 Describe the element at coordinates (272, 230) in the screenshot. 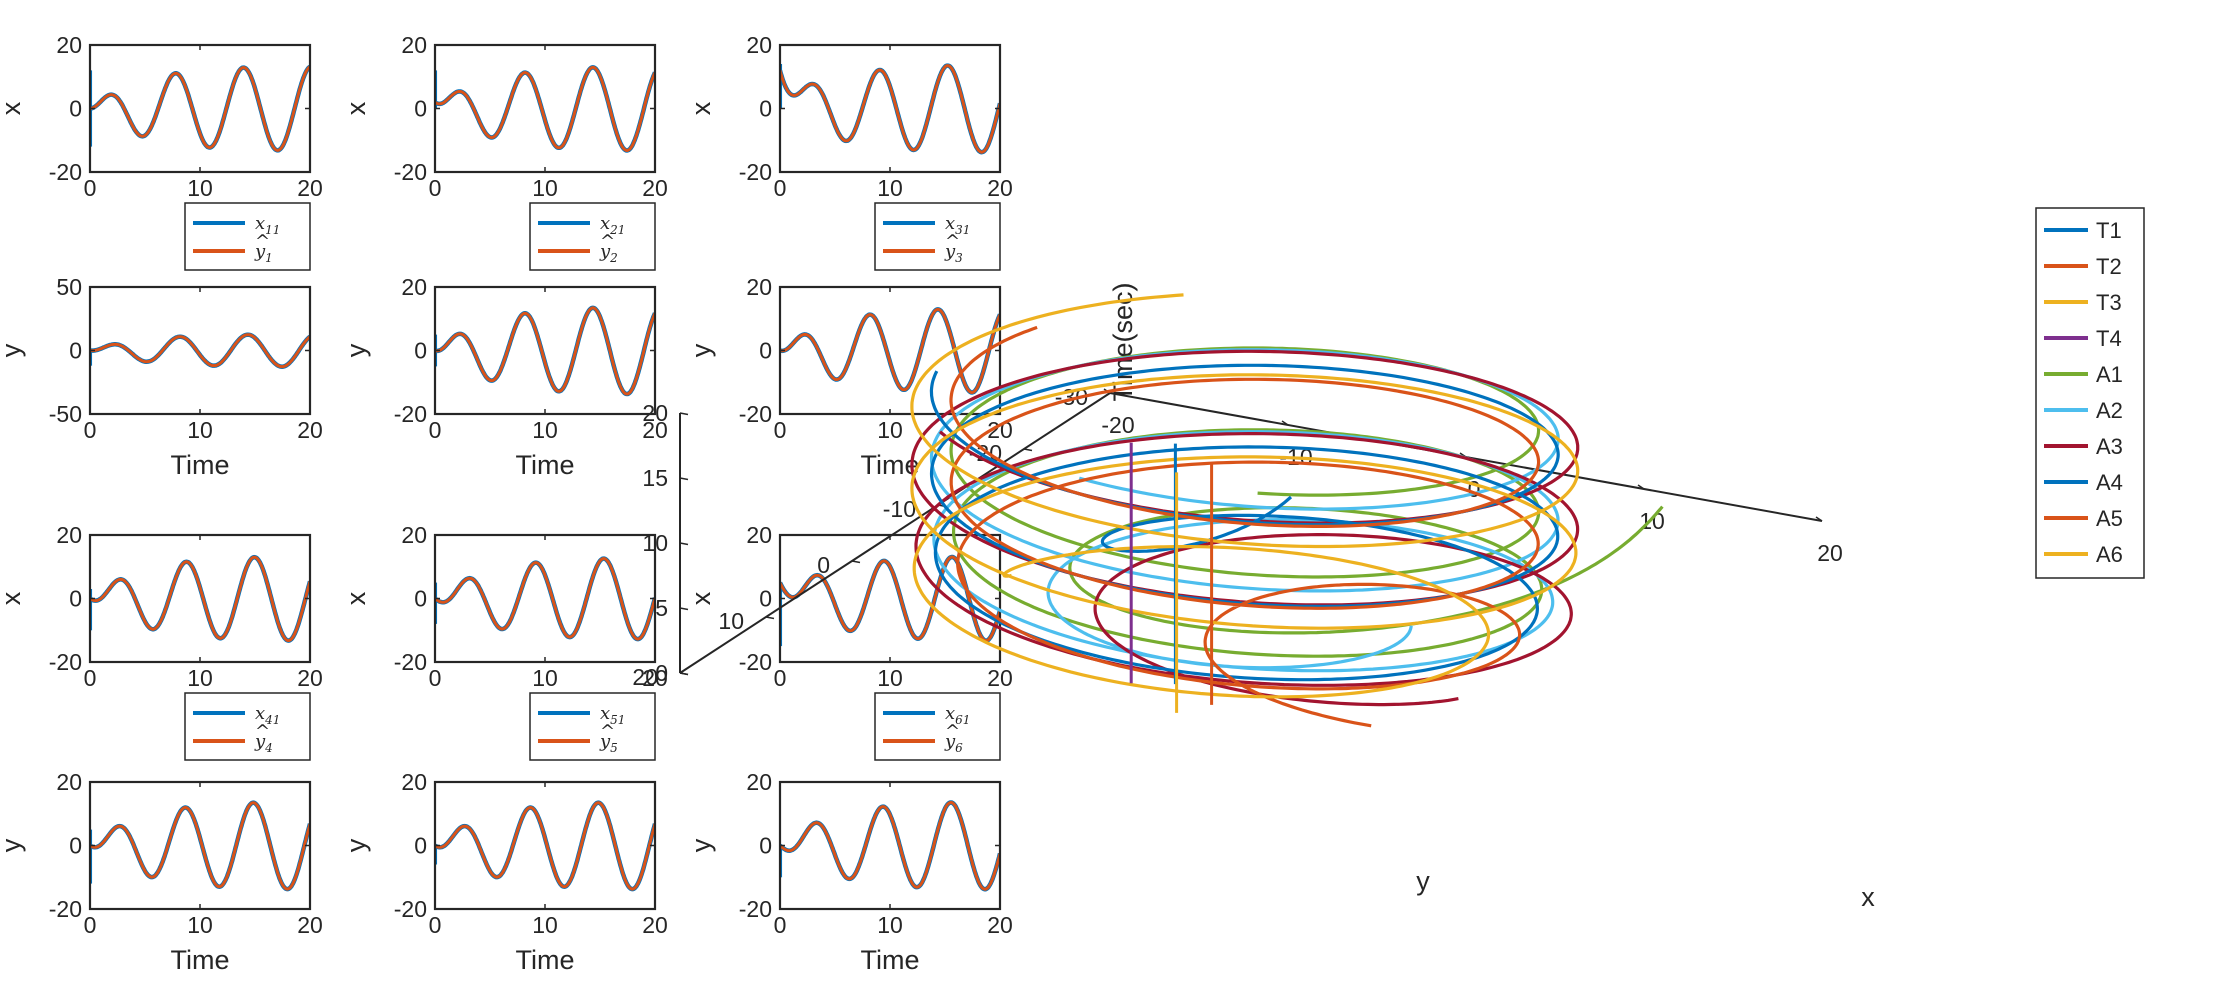

I see `legend-subscript: 11` at that location.